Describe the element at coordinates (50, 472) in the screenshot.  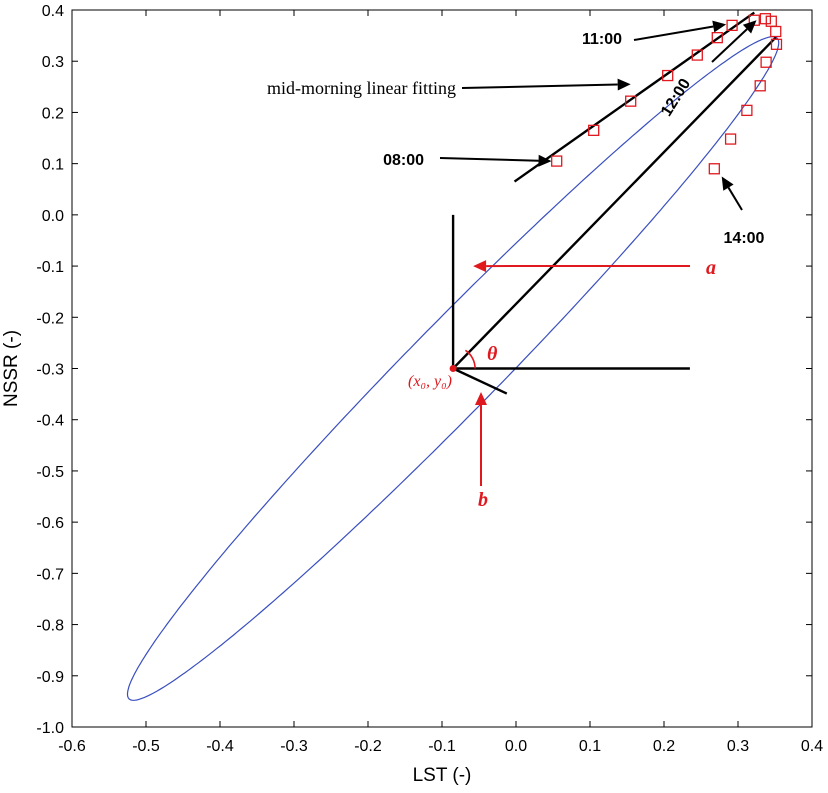
I see `y-tick-label: -0.5` at that location.